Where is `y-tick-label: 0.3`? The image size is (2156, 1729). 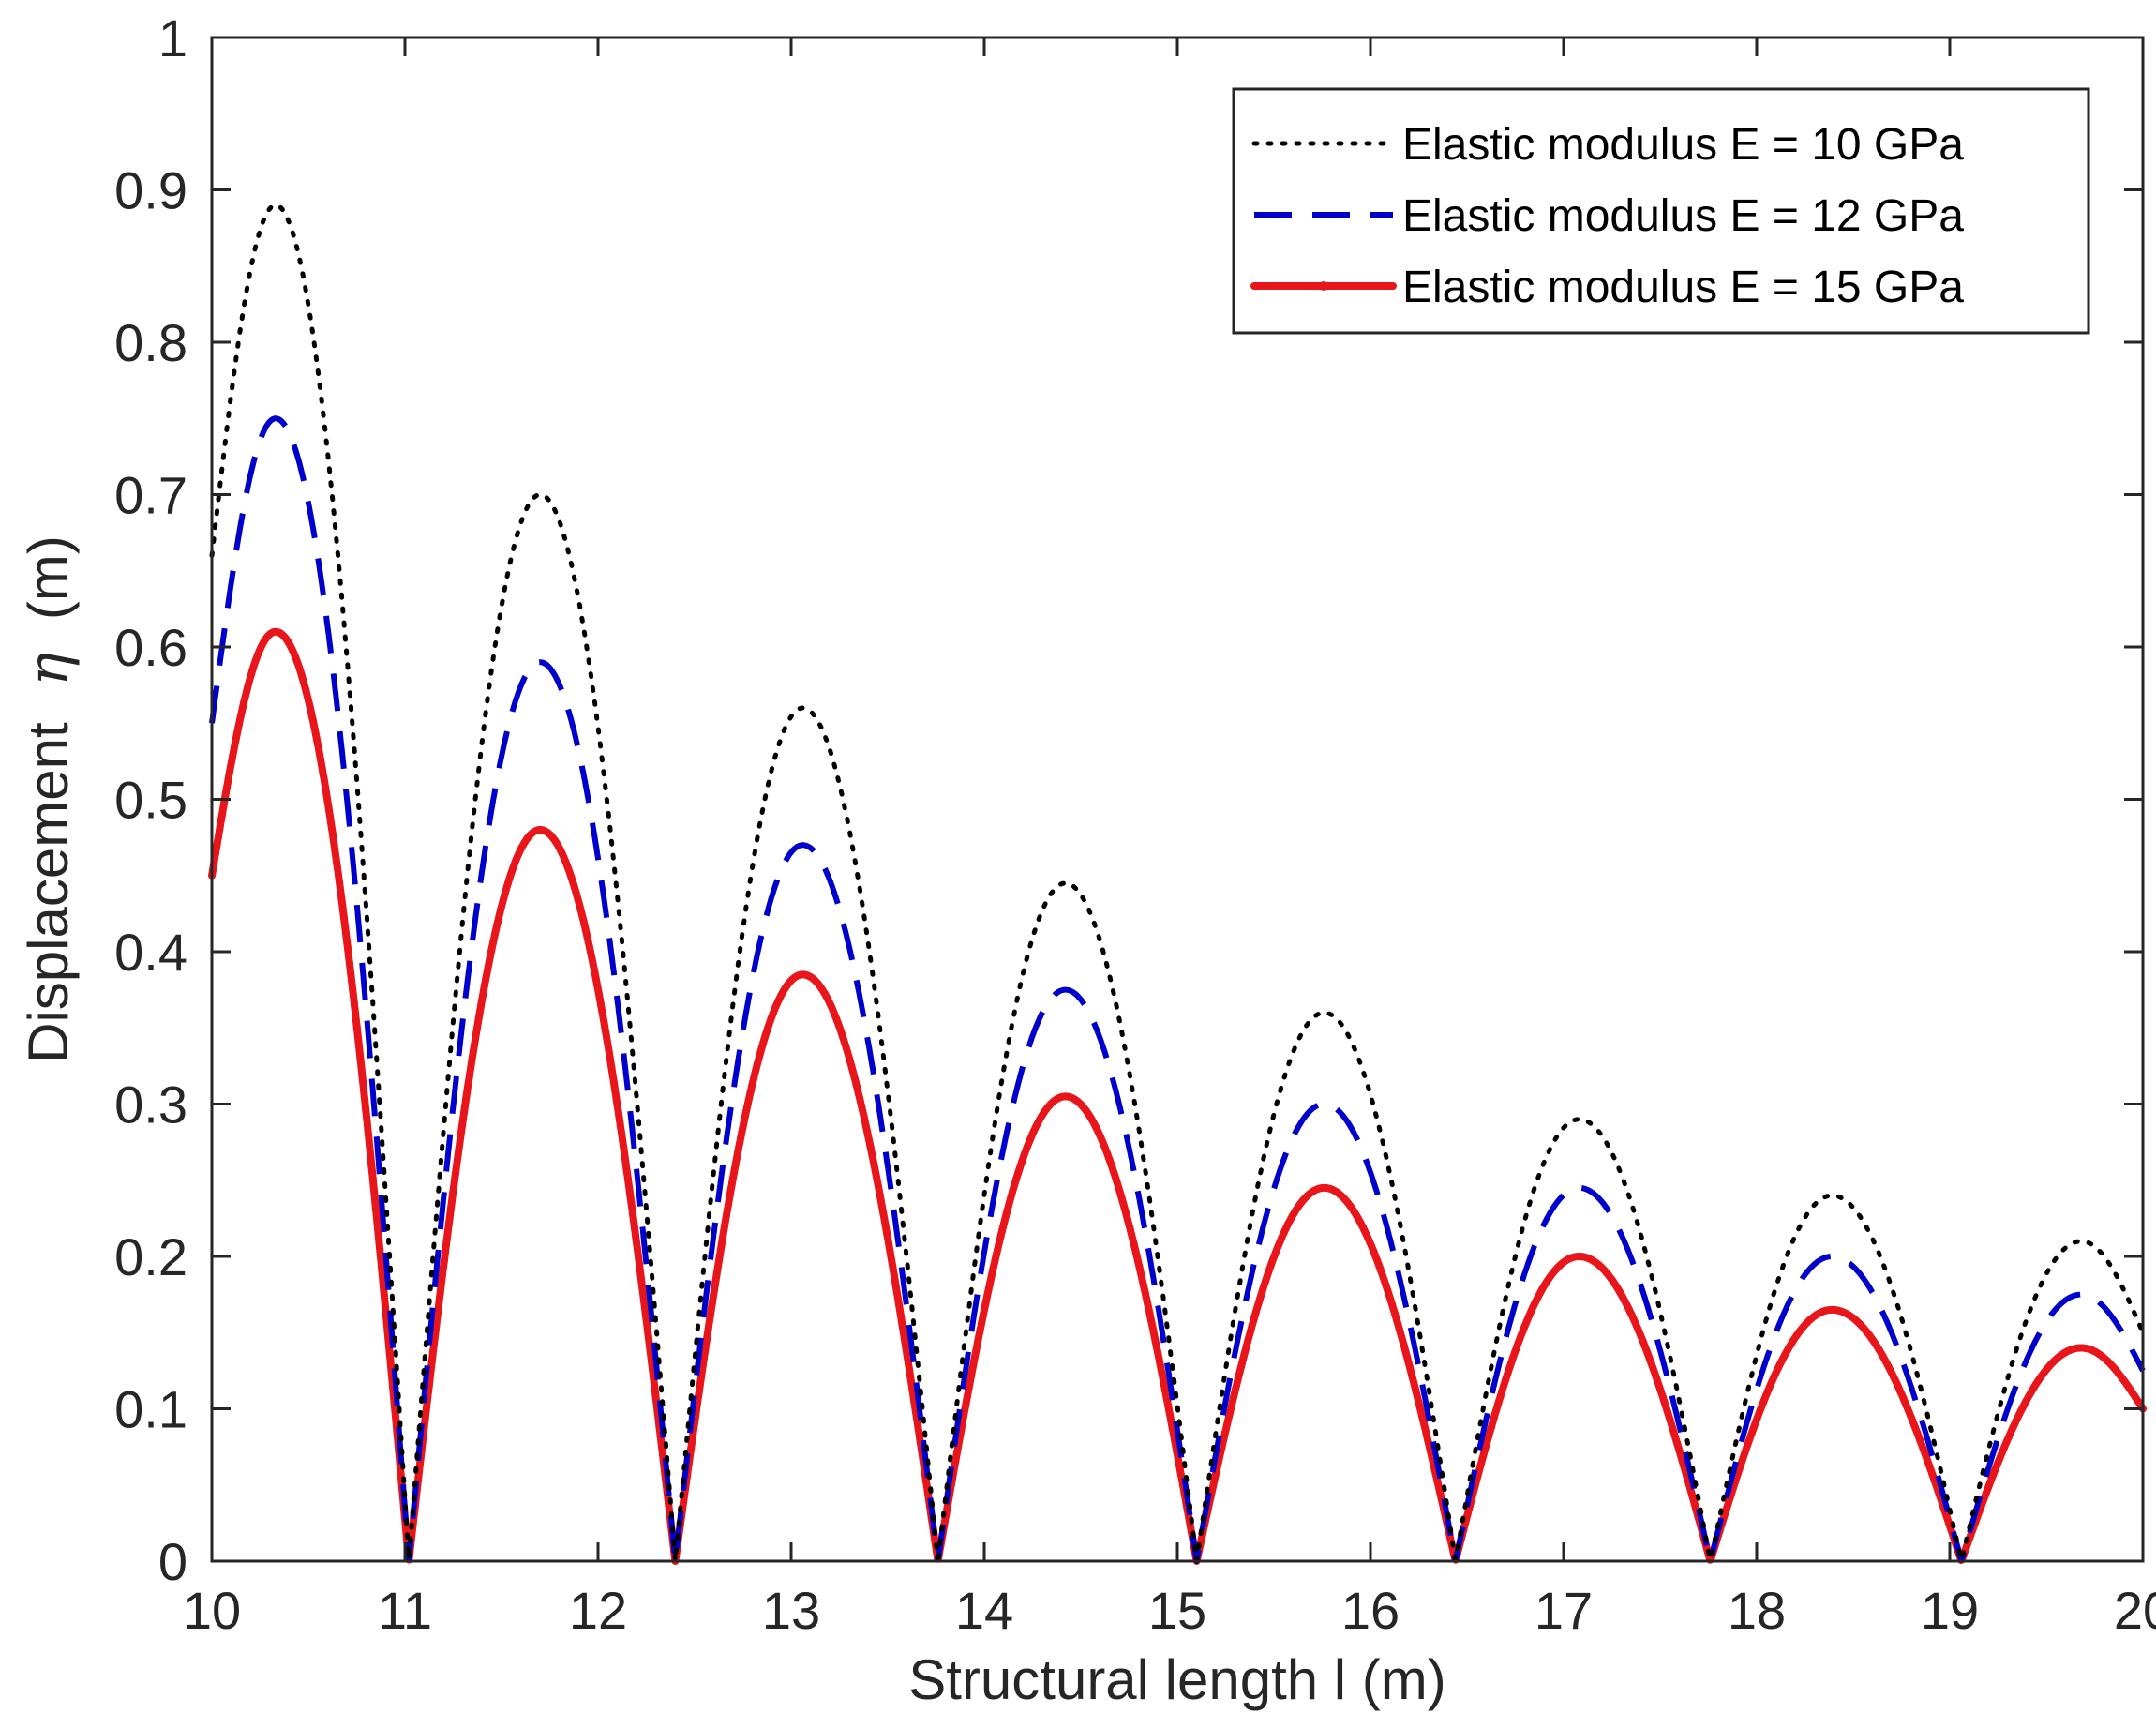
y-tick-label: 0.3 is located at coordinates (151, 1105).